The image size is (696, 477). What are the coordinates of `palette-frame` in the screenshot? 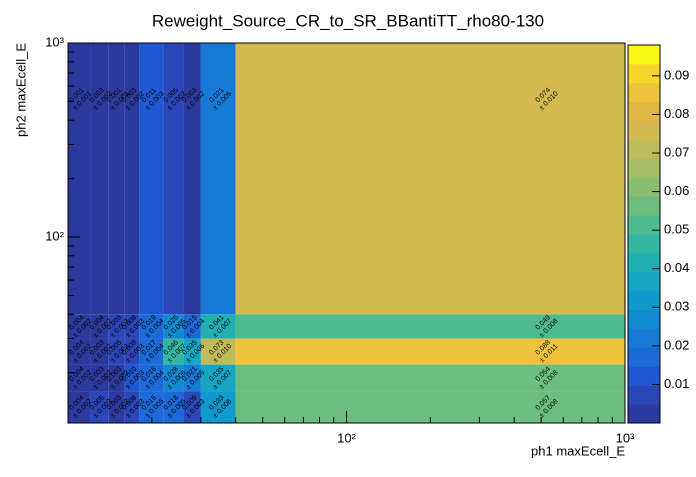 It's located at (644, 234).